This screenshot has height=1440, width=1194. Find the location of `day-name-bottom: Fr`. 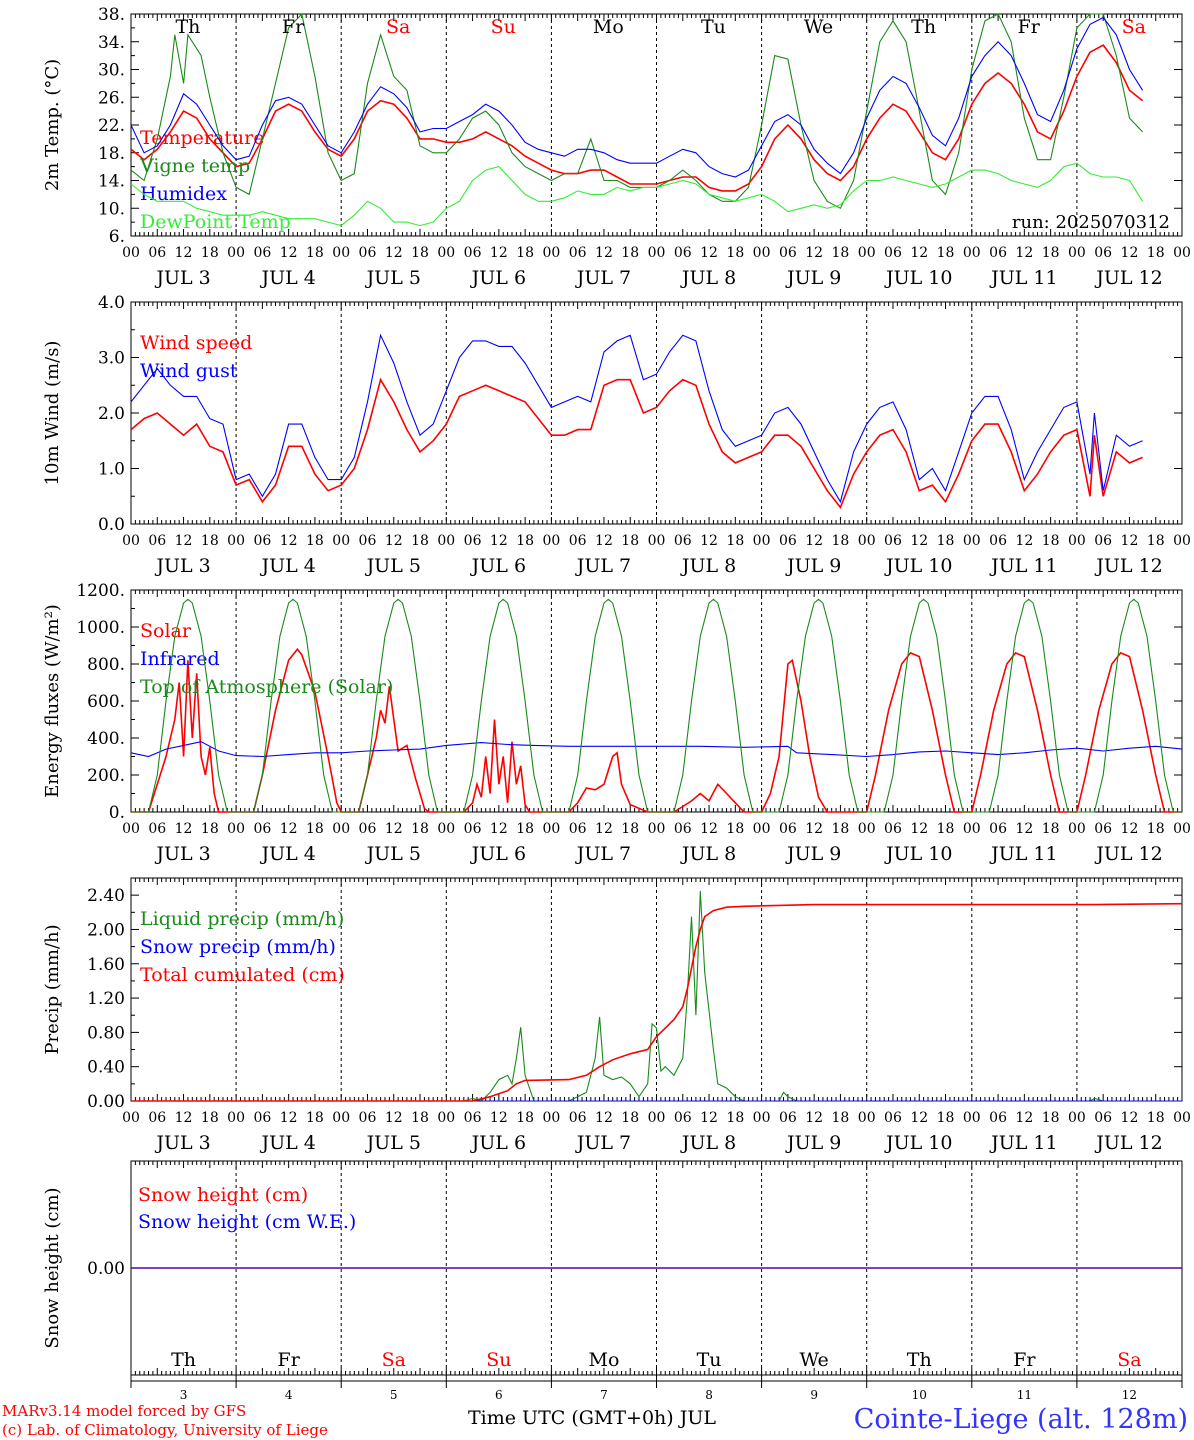

day-name-bottom: Fr is located at coordinates (289, 1360).